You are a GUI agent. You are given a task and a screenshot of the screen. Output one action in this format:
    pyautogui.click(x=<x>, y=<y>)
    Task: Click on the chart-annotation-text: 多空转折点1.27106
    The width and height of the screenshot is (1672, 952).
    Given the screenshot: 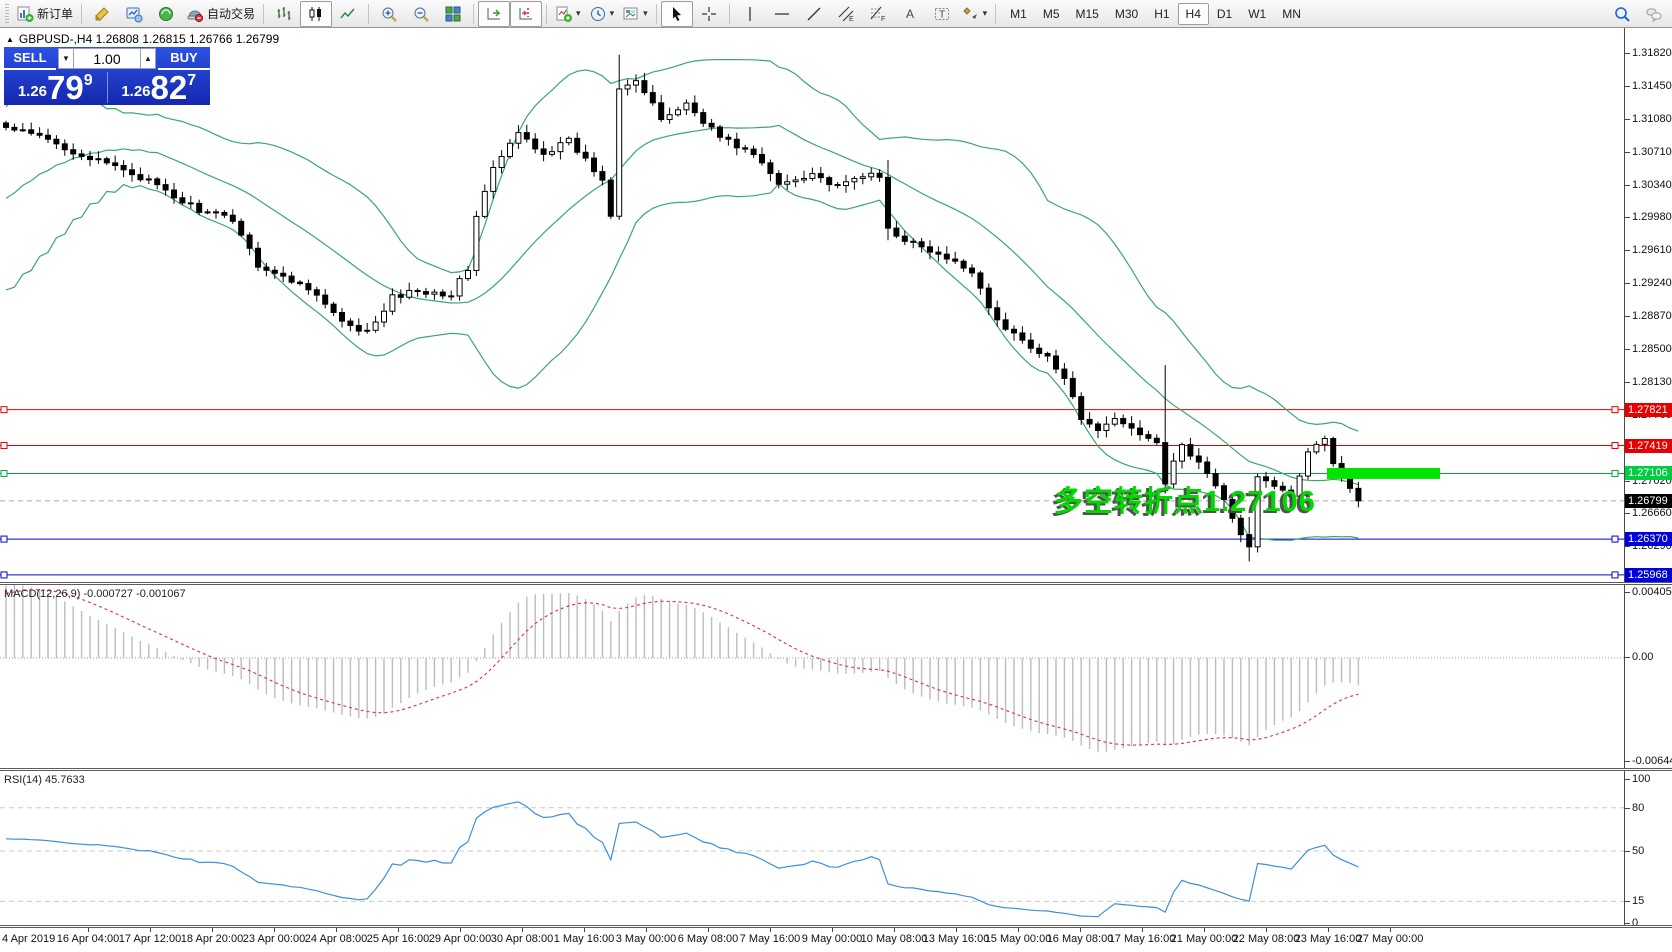 What is the action you would take?
    pyautogui.click(x=1185, y=502)
    